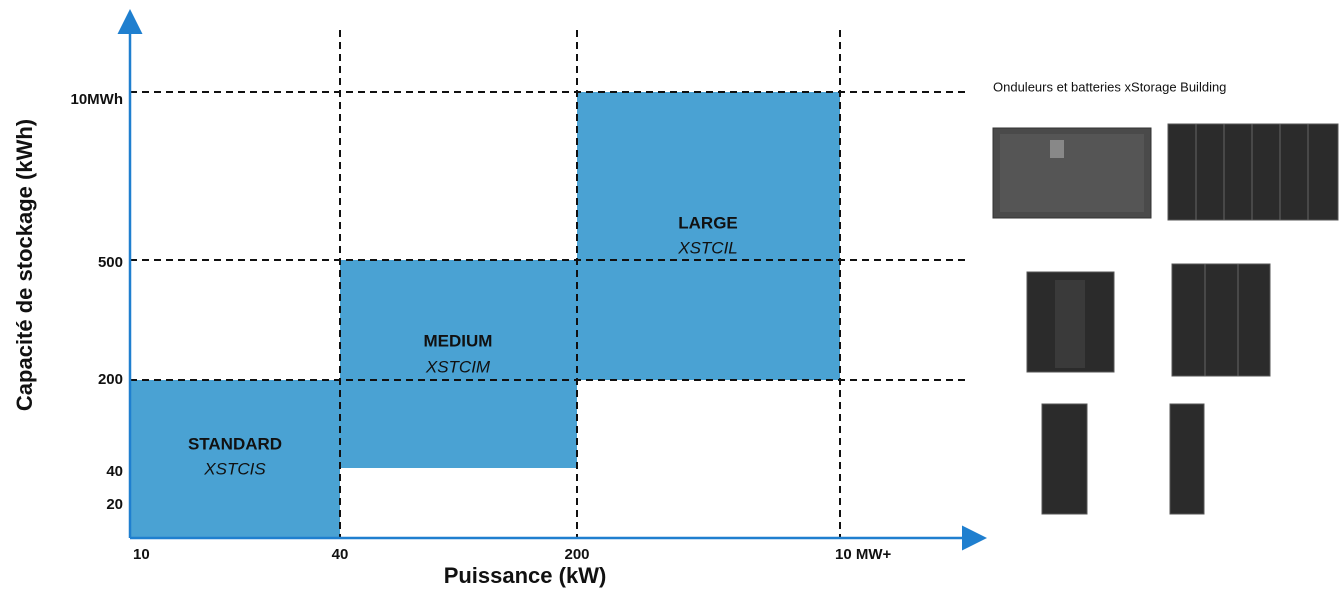  I want to click on x-tick-label: 200, so click(576, 554).